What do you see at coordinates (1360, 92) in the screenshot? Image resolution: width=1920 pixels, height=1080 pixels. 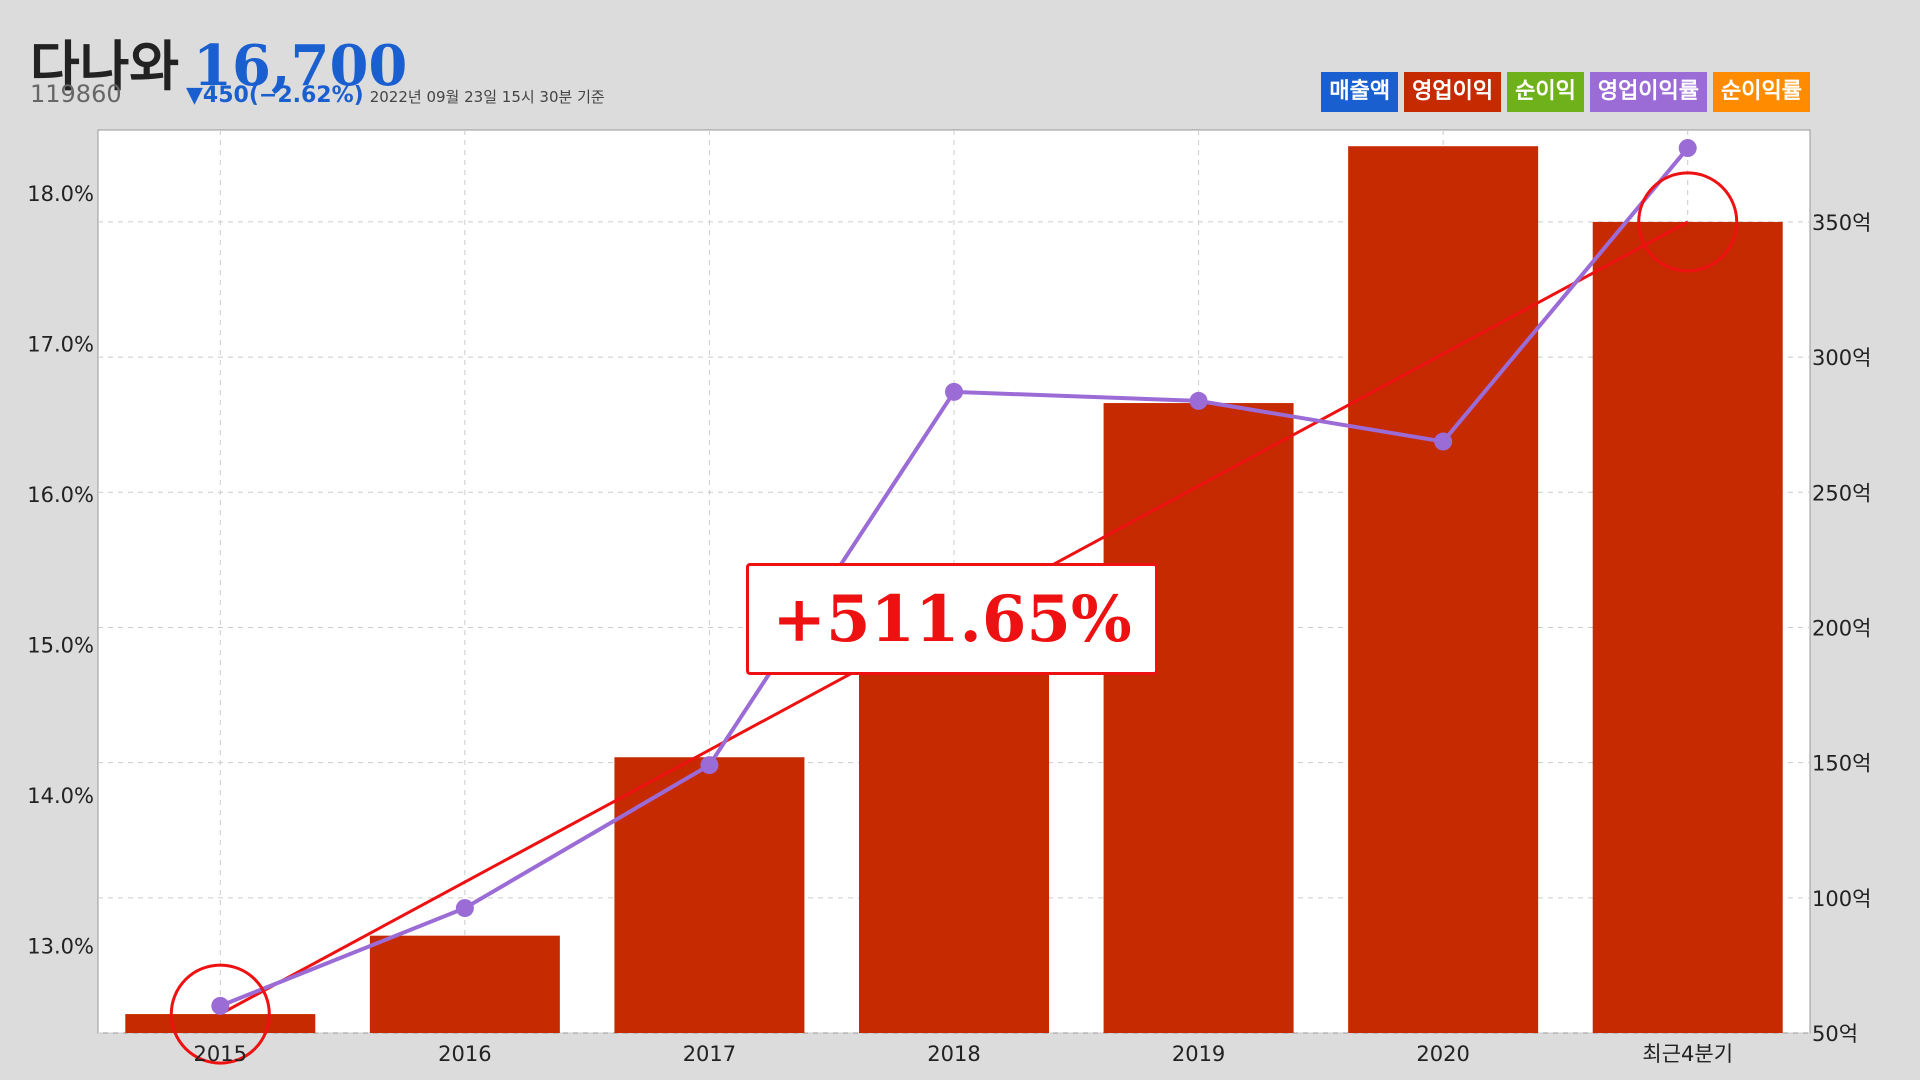 I see `legend-item-revenue: 매출액` at bounding box center [1360, 92].